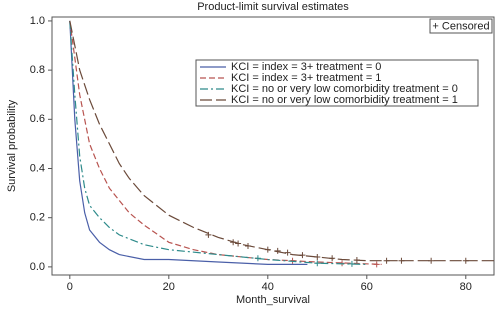 The height and width of the screenshot is (313, 500). I want to click on censored-box, so click(461, 26).